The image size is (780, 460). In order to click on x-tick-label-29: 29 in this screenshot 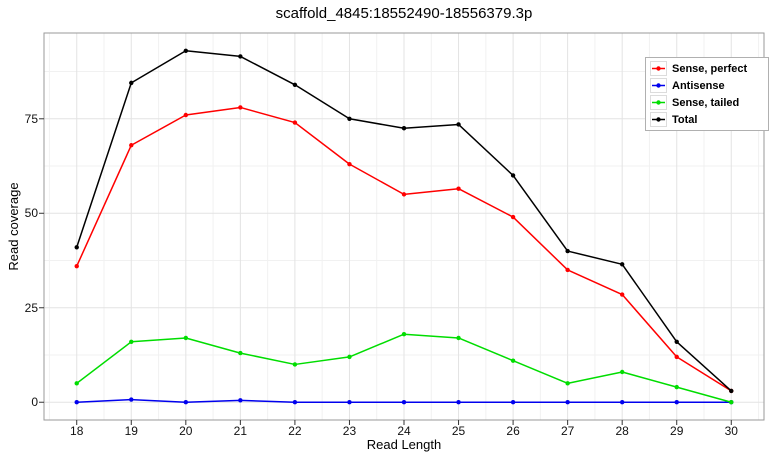, I will do `click(677, 431)`.